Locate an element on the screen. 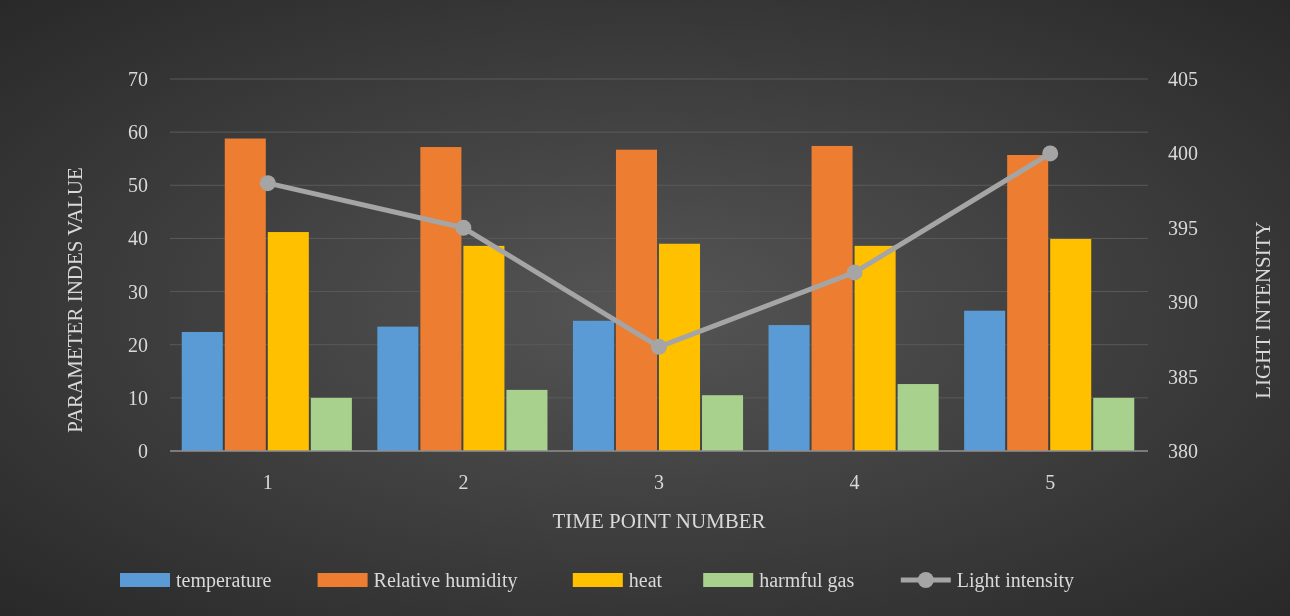  y2-tick-label: 405 is located at coordinates (1183, 79).